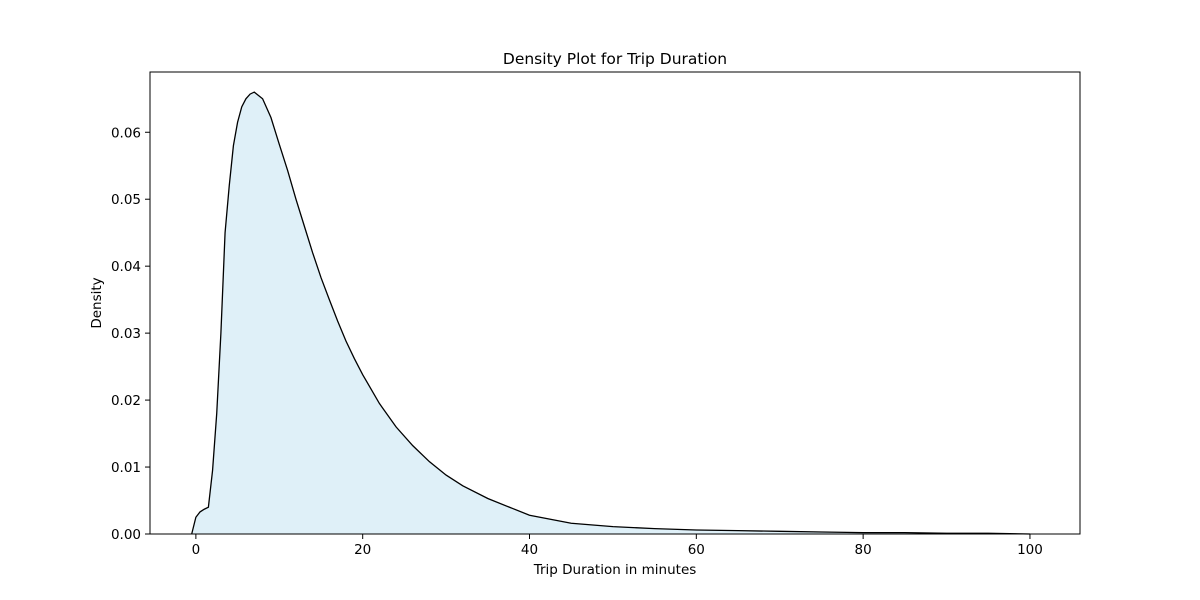 The height and width of the screenshot is (600, 1200). I want to click on y-tick-label: 0.05, so click(126, 200).